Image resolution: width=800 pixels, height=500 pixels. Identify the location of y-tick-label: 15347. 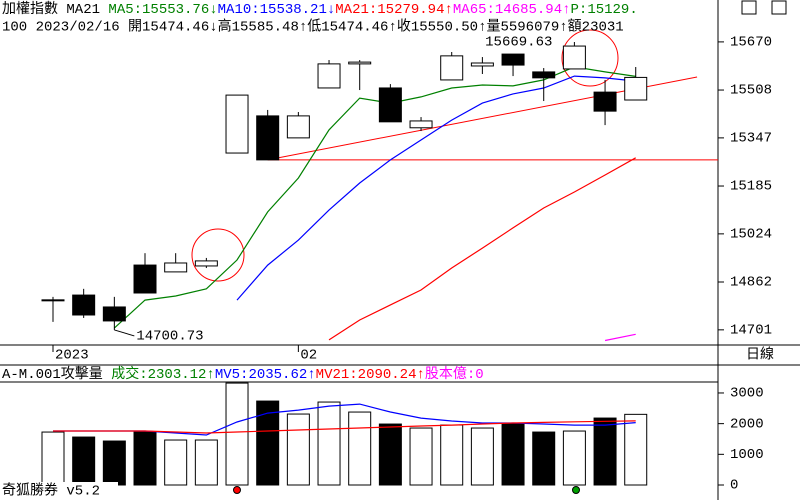
(751, 139).